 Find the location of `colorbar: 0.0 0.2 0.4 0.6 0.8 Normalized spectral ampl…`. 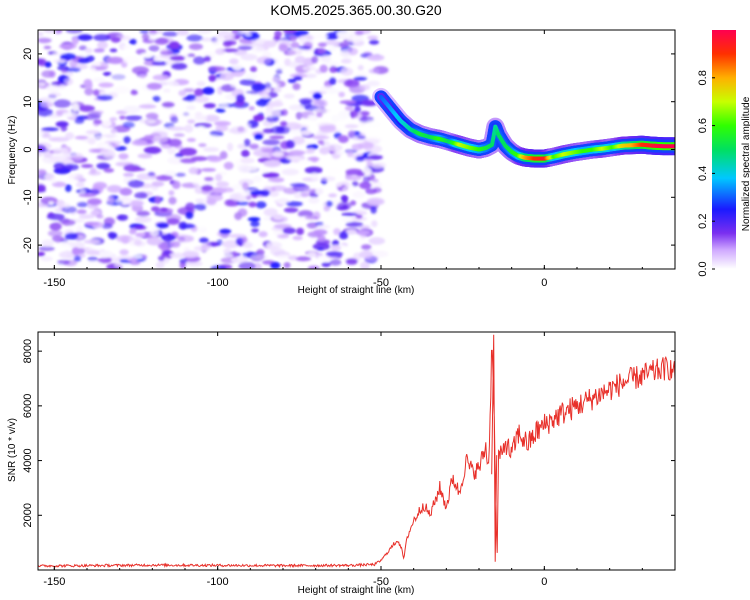

colorbar: 0.0 0.2 0.4 0.6 0.8 Normalized spectral ampl… is located at coordinates (723, 153).